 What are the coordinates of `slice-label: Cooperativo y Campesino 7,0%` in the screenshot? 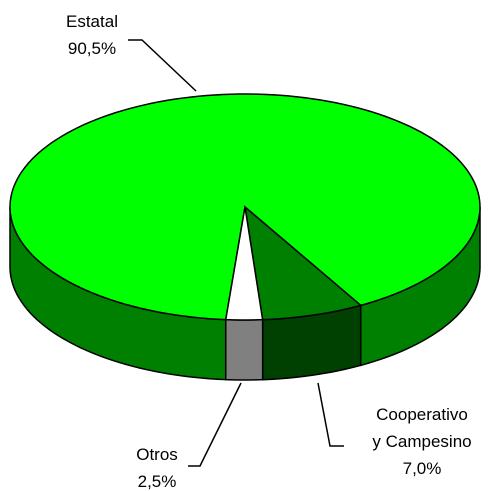 It's located at (422, 441).